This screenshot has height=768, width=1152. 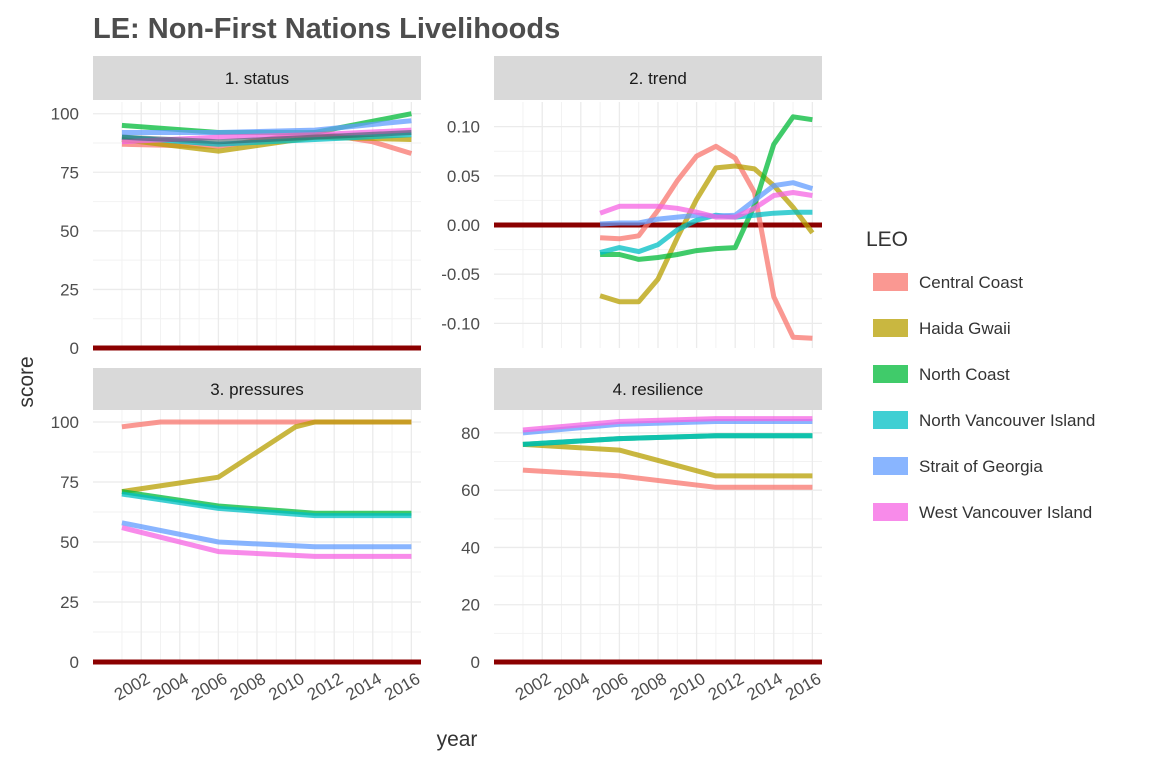 I want to click on facet-strip-label: 2. trend, so click(x=658, y=78).